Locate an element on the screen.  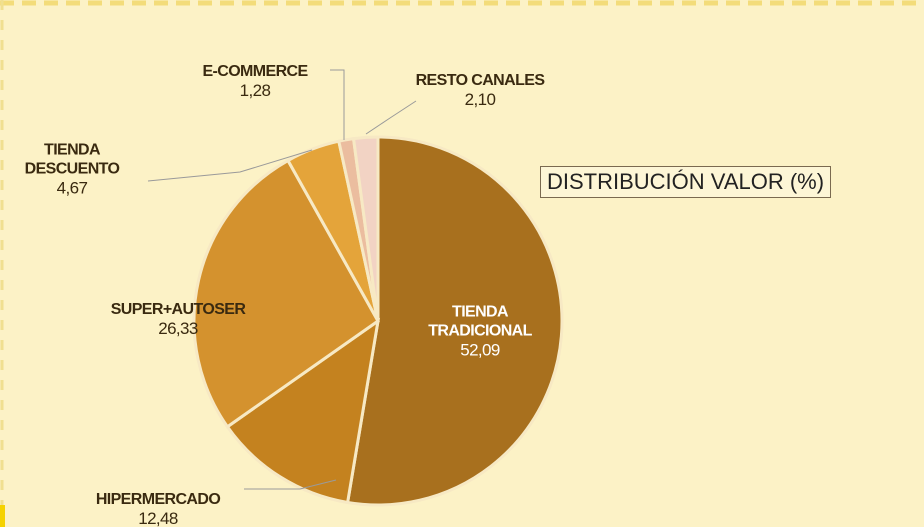
category-name: E-COMMERCE is located at coordinates (255, 71).